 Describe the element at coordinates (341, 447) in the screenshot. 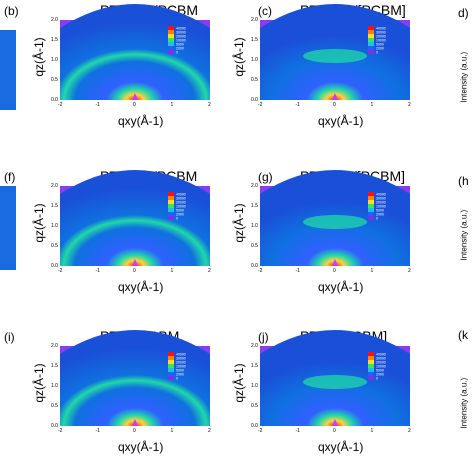

I see `x-axis-label-j: qxy(Å-1)` at that location.